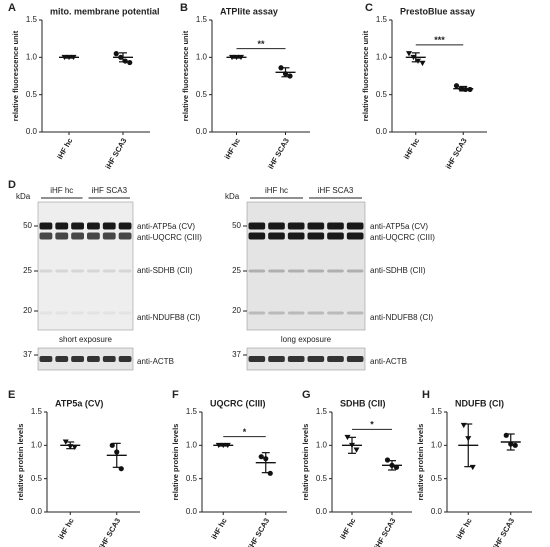 The image size is (550, 547). Describe the element at coordinates (168, 317) in the screenshot. I see `band-label: anti-NDUFB8 (CI)` at that location.